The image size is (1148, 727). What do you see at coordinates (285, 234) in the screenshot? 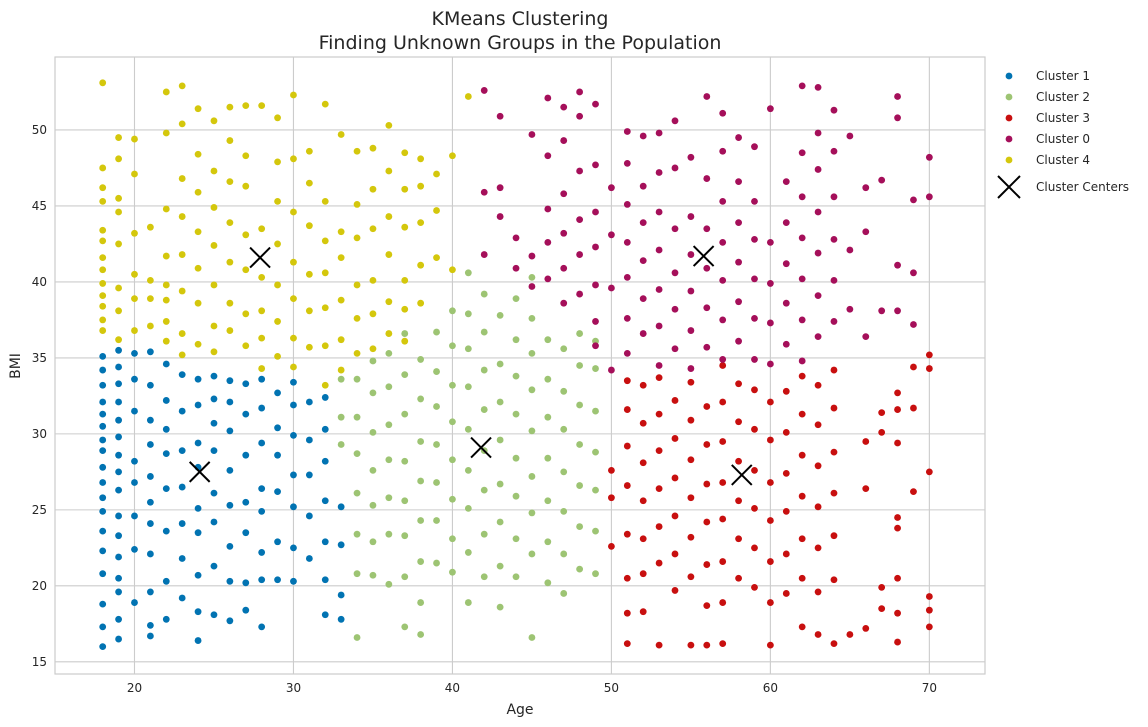
I see `cluster-4-series` at bounding box center [285, 234].